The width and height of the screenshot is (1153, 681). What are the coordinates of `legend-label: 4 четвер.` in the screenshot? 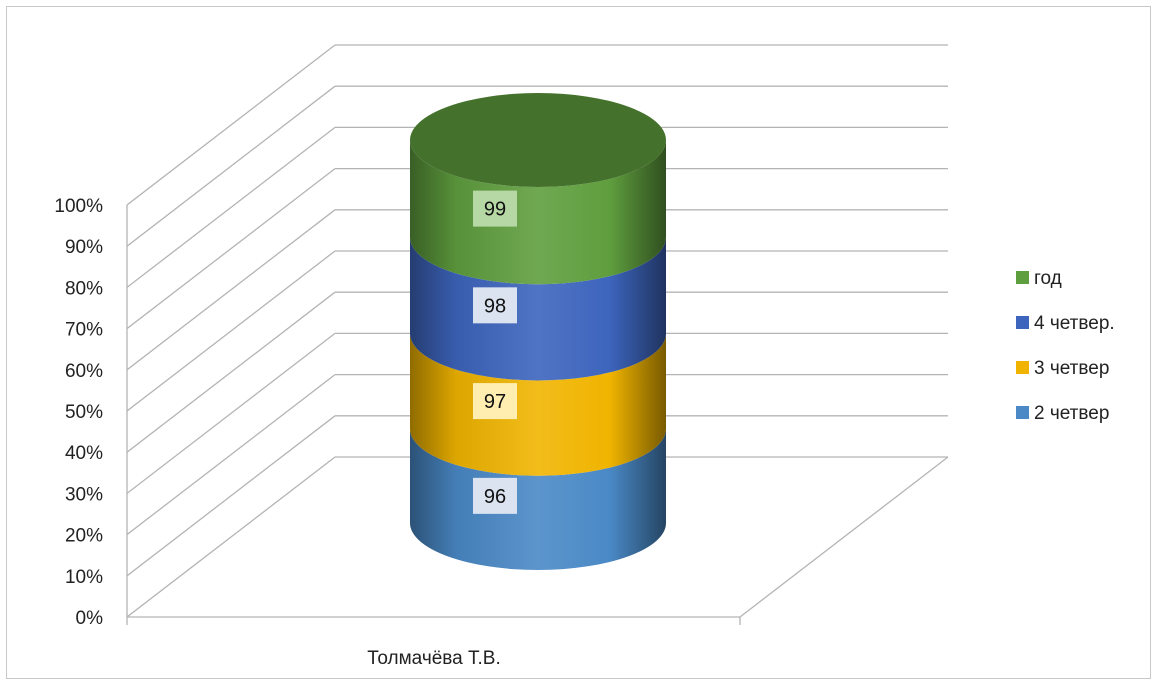 It's located at (1074, 323).